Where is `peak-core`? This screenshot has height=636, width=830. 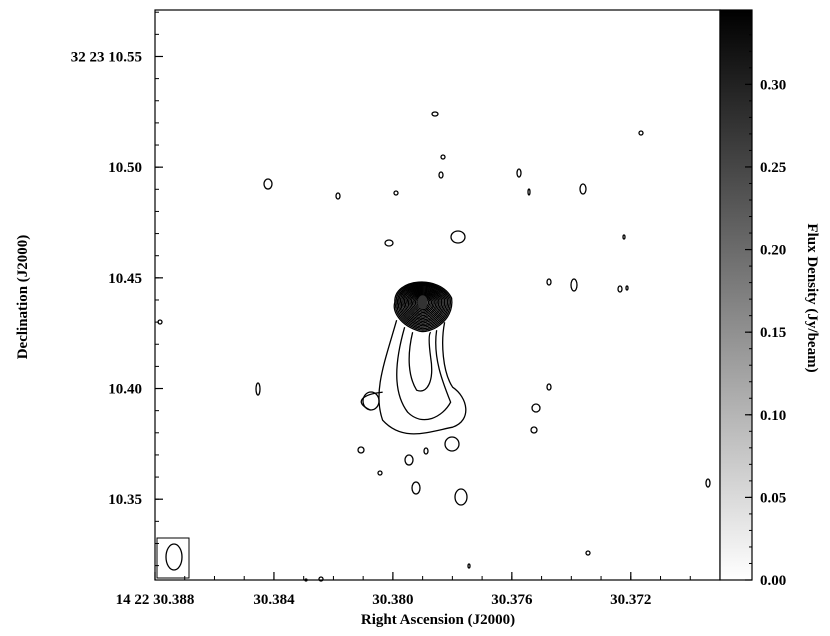
peak-core is located at coordinates (422, 302).